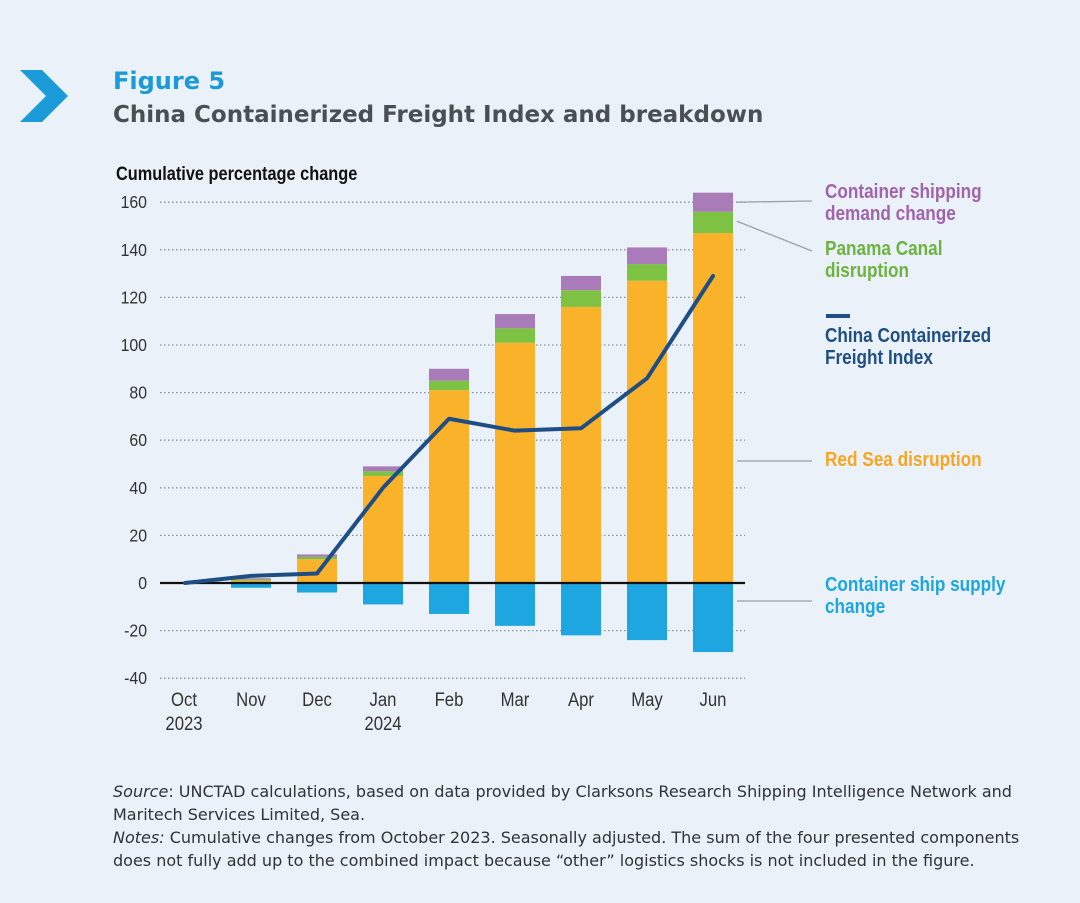 The height and width of the screenshot is (903, 1080). What do you see at coordinates (134, 202) in the screenshot?
I see `y-tick-label: 160` at bounding box center [134, 202].